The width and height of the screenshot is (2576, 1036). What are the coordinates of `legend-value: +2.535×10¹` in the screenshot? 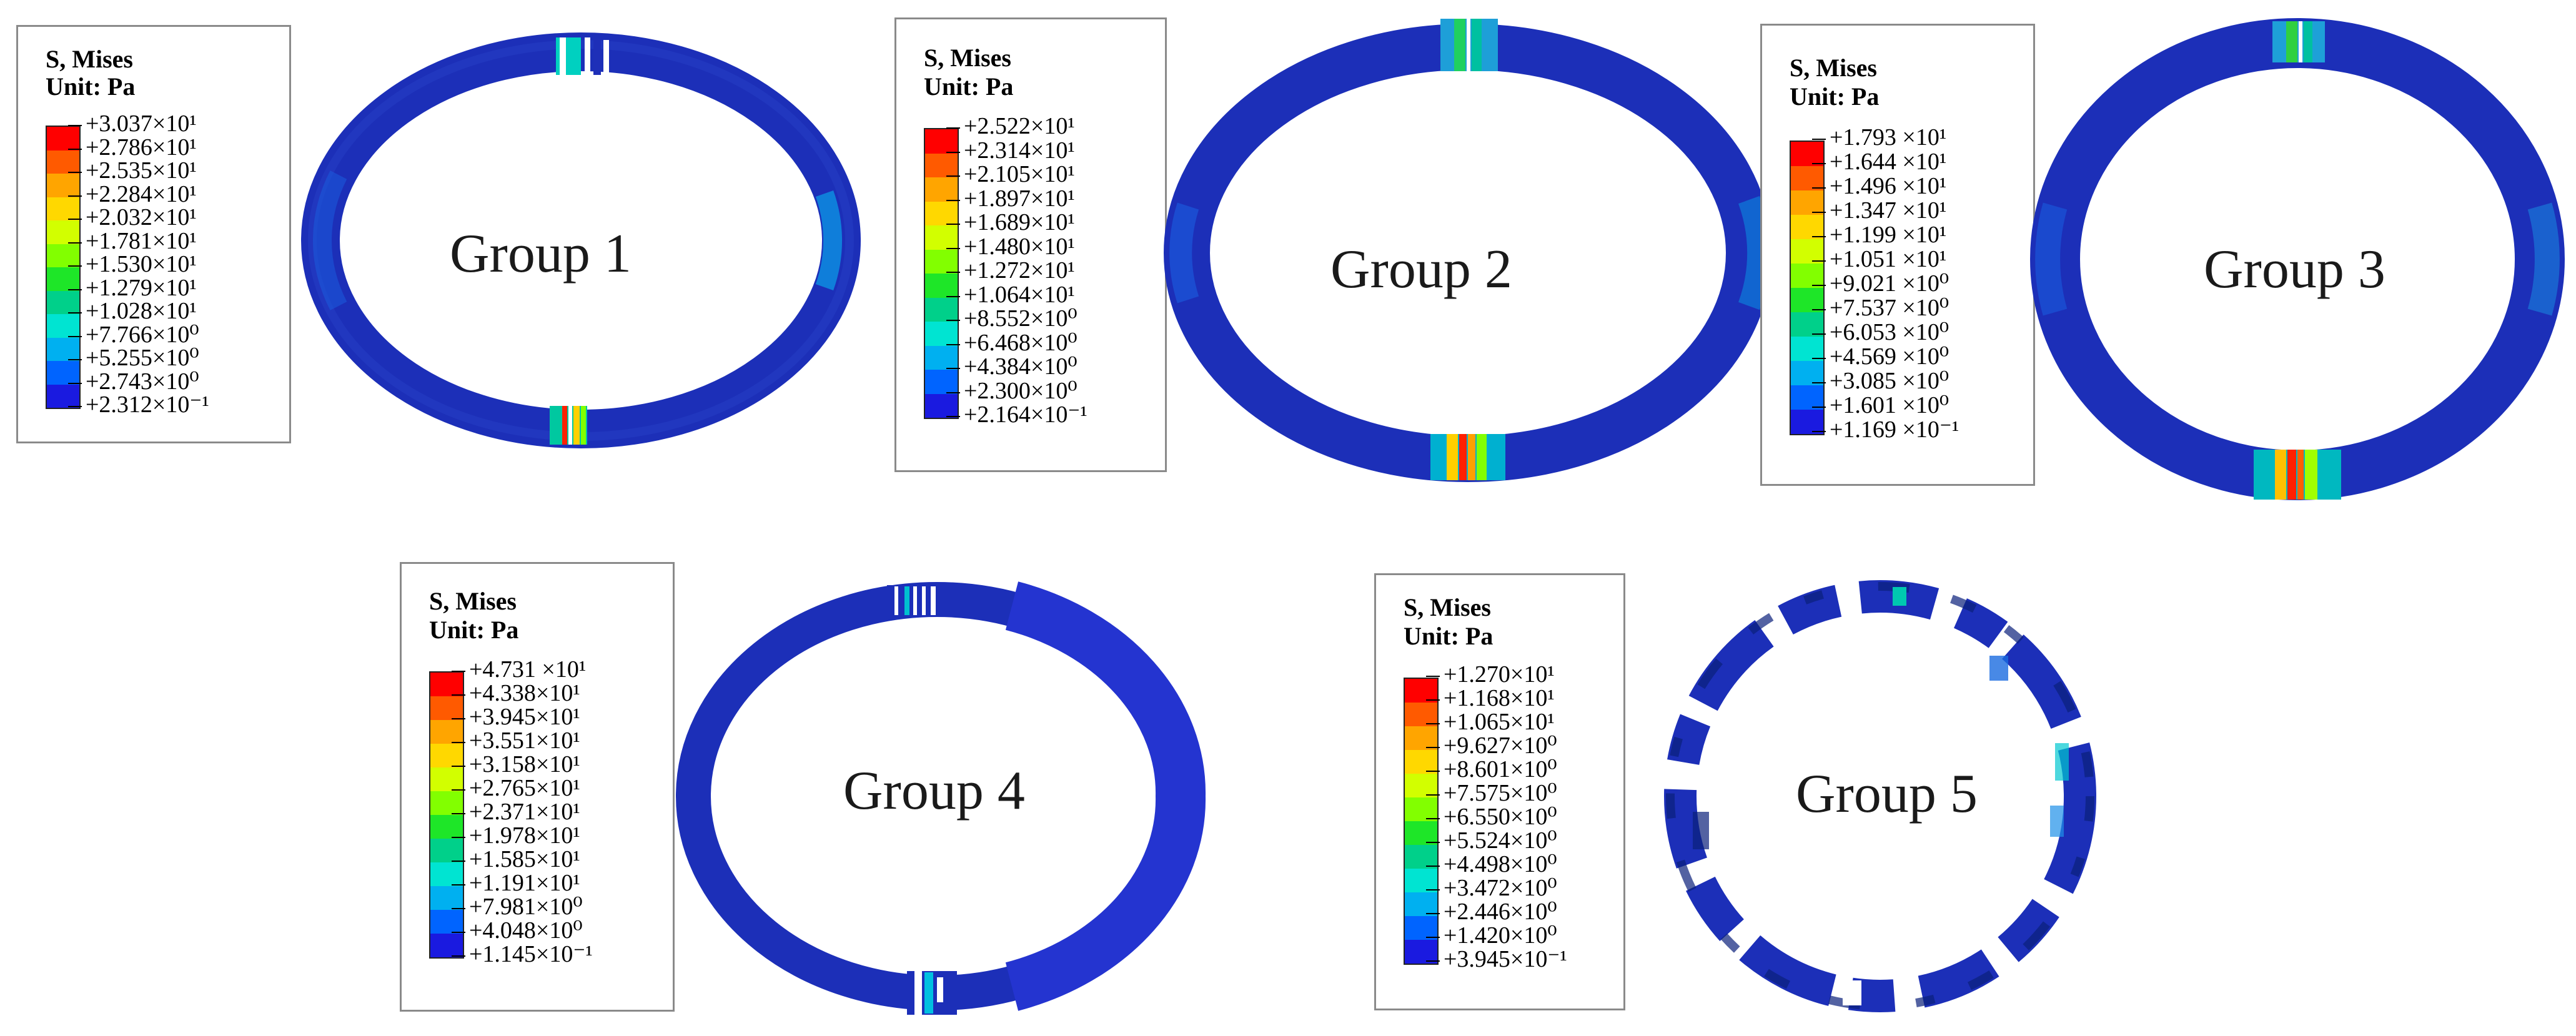 It's located at (132, 171).